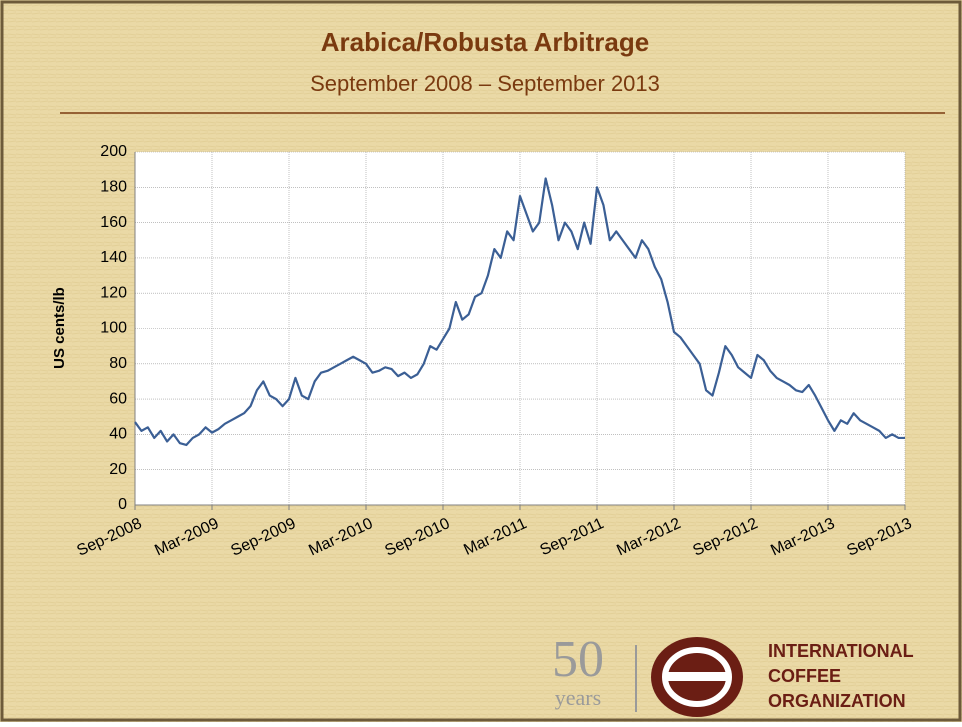  Describe the element at coordinates (113, 222) in the screenshot. I see `y-tick-label: 160` at that location.